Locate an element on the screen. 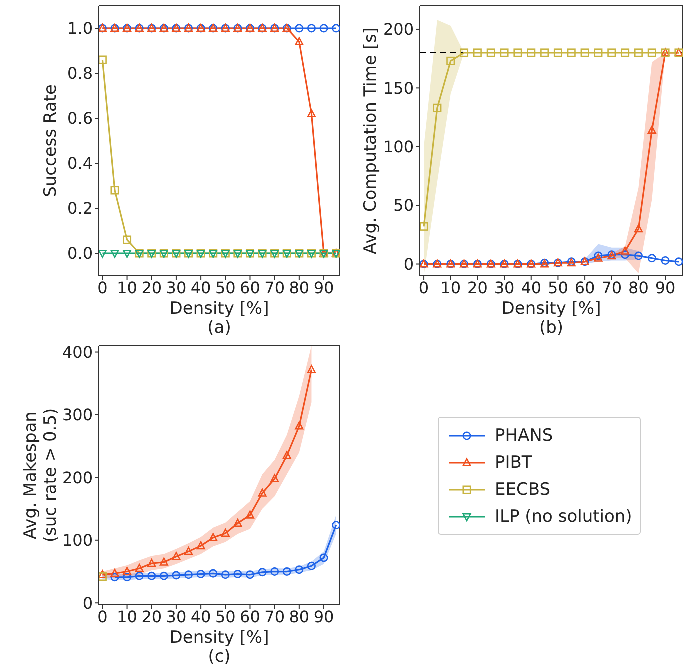  y-tick-label: 300 is located at coordinates (77, 415).